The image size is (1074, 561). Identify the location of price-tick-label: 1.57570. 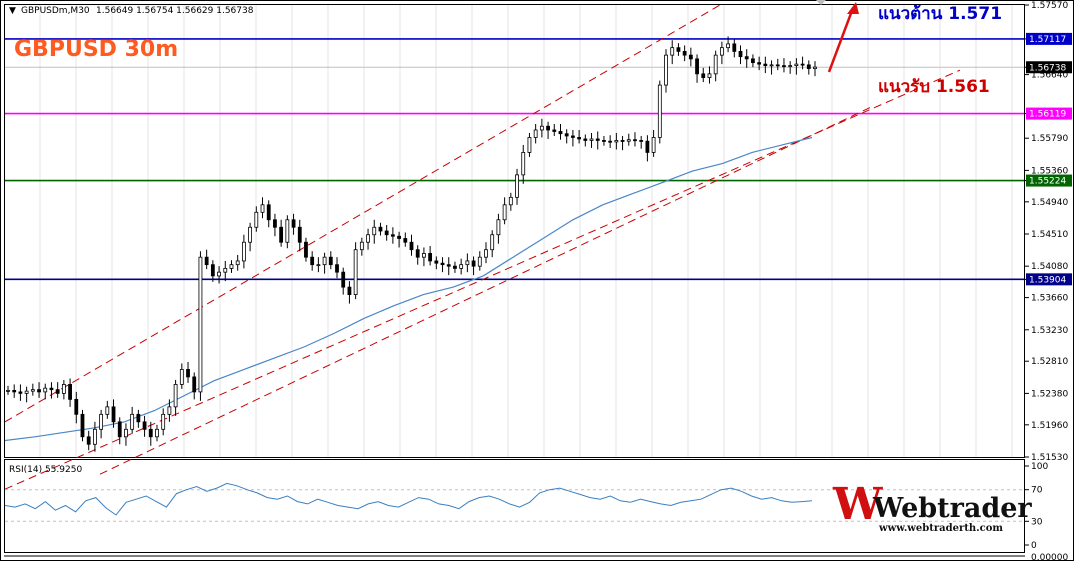
(1049, 6).